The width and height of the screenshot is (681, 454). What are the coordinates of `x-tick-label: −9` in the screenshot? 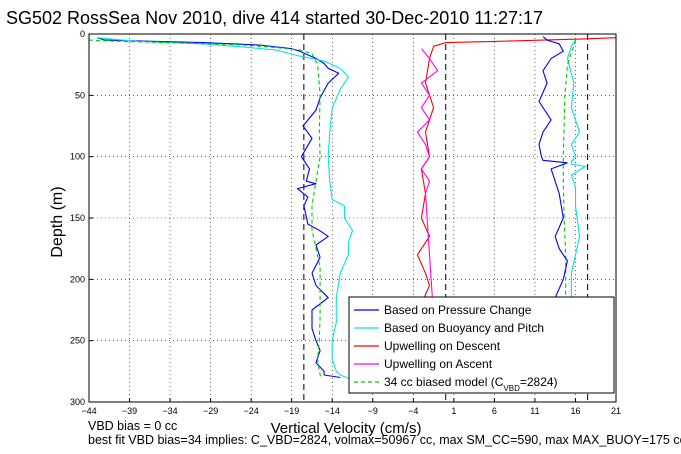 It's located at (373, 411).